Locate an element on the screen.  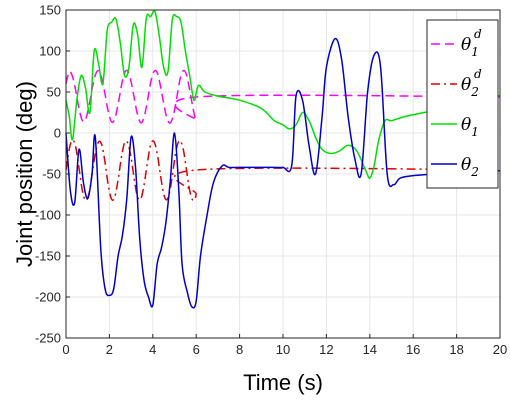
y-tick-label: 0 is located at coordinates (57, 133).